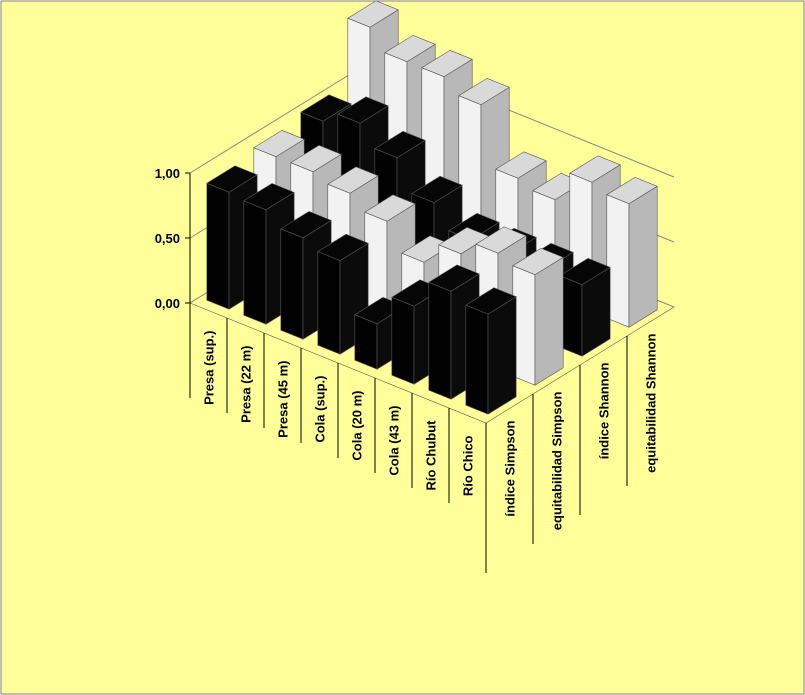  Describe the element at coordinates (167, 303) in the screenshot. I see `y-tick-label: 0,00` at that location.